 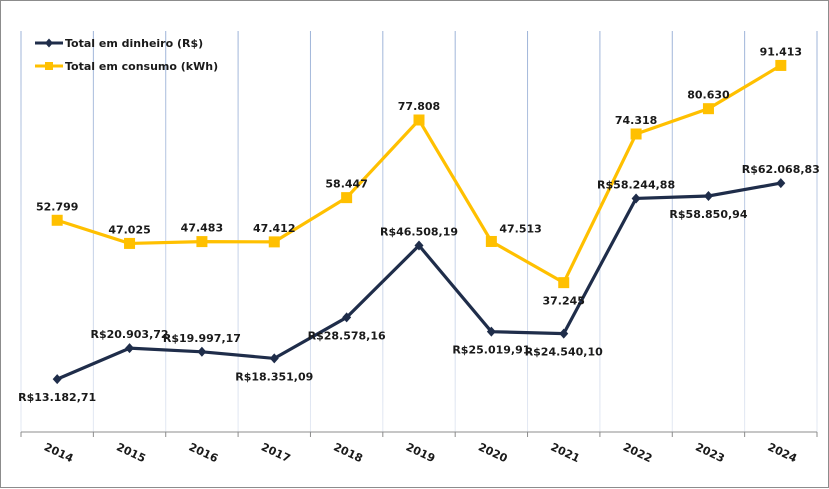 What do you see at coordinates (49, 43) in the screenshot?
I see `diamond-marker-icon` at bounding box center [49, 43].